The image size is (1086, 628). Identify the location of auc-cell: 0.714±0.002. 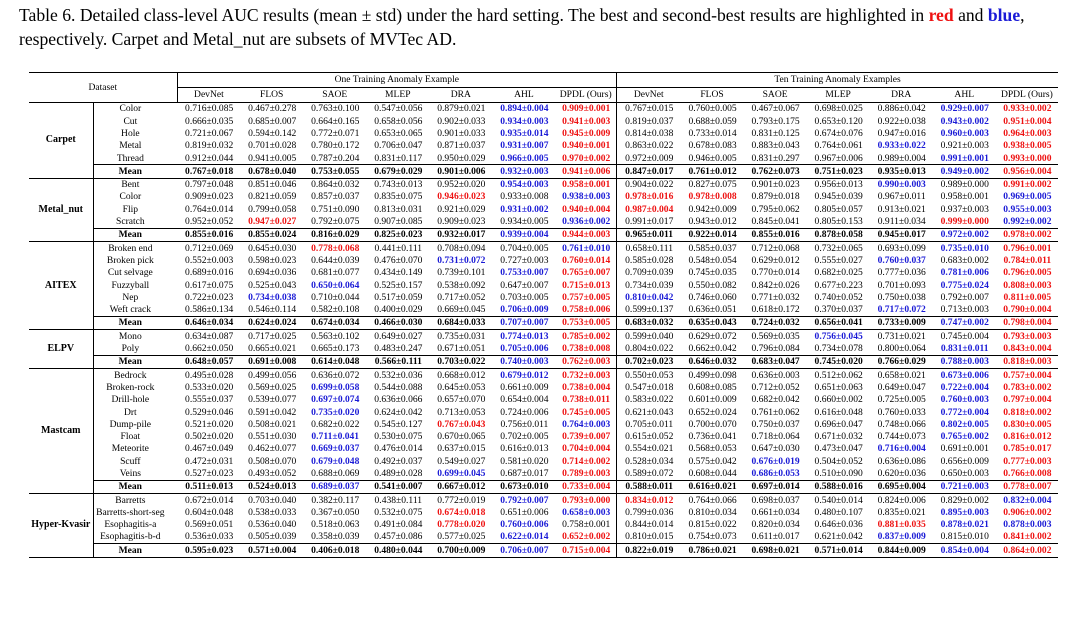
(586, 461).